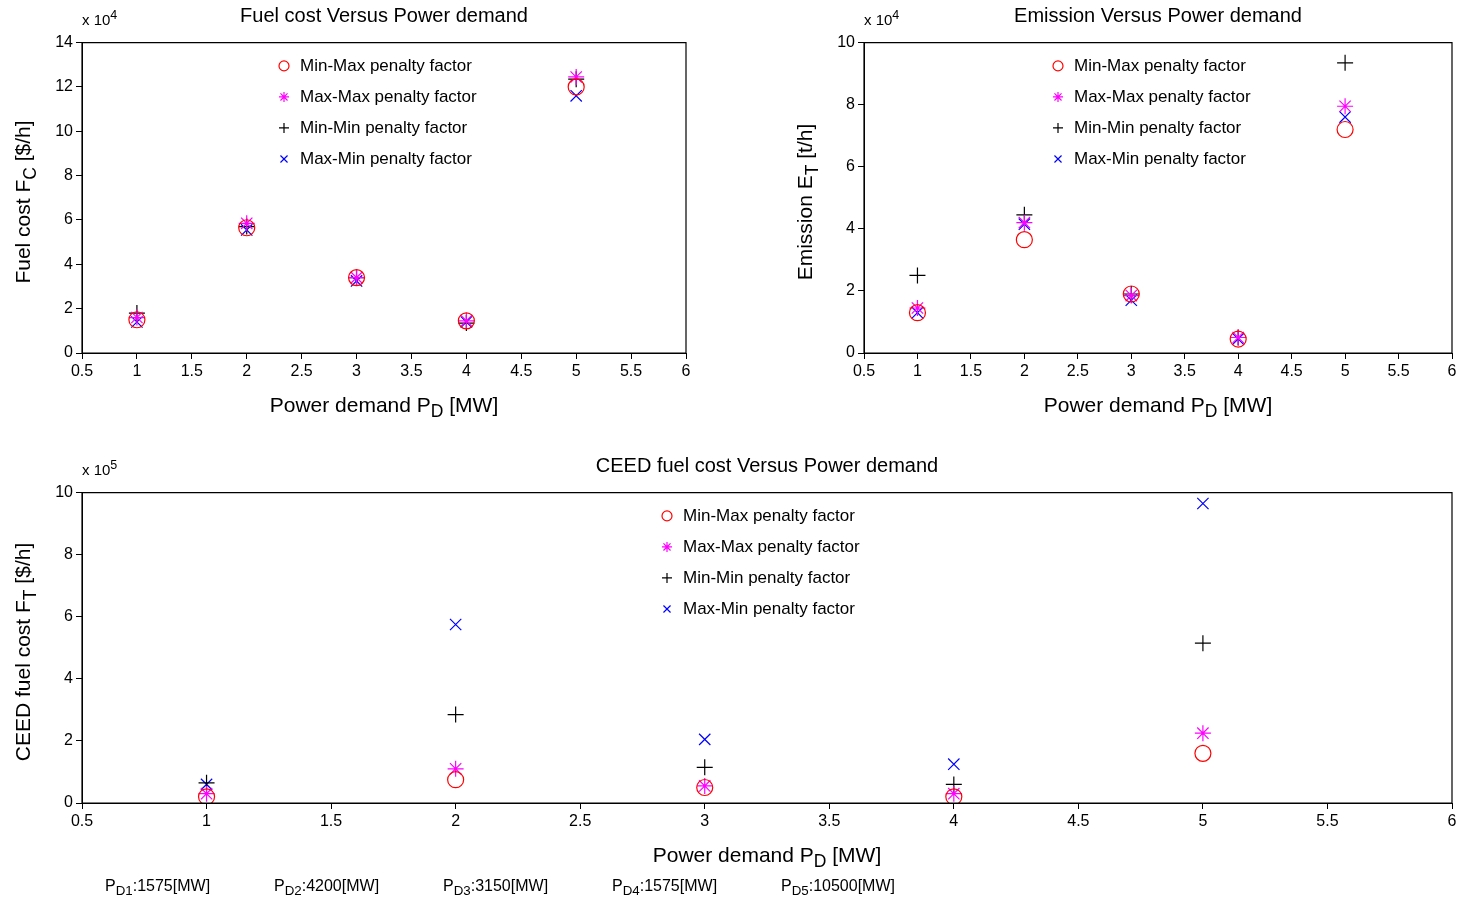 The width and height of the screenshot is (1466, 909). Describe the element at coordinates (64, 42) in the screenshot. I see `y-tick-label: 14` at that location.